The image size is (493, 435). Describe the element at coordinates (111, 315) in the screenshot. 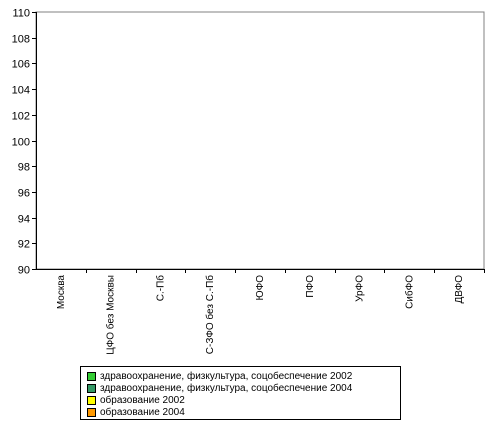

I see `x-category-label: ЦФО без Москвы` at that location.